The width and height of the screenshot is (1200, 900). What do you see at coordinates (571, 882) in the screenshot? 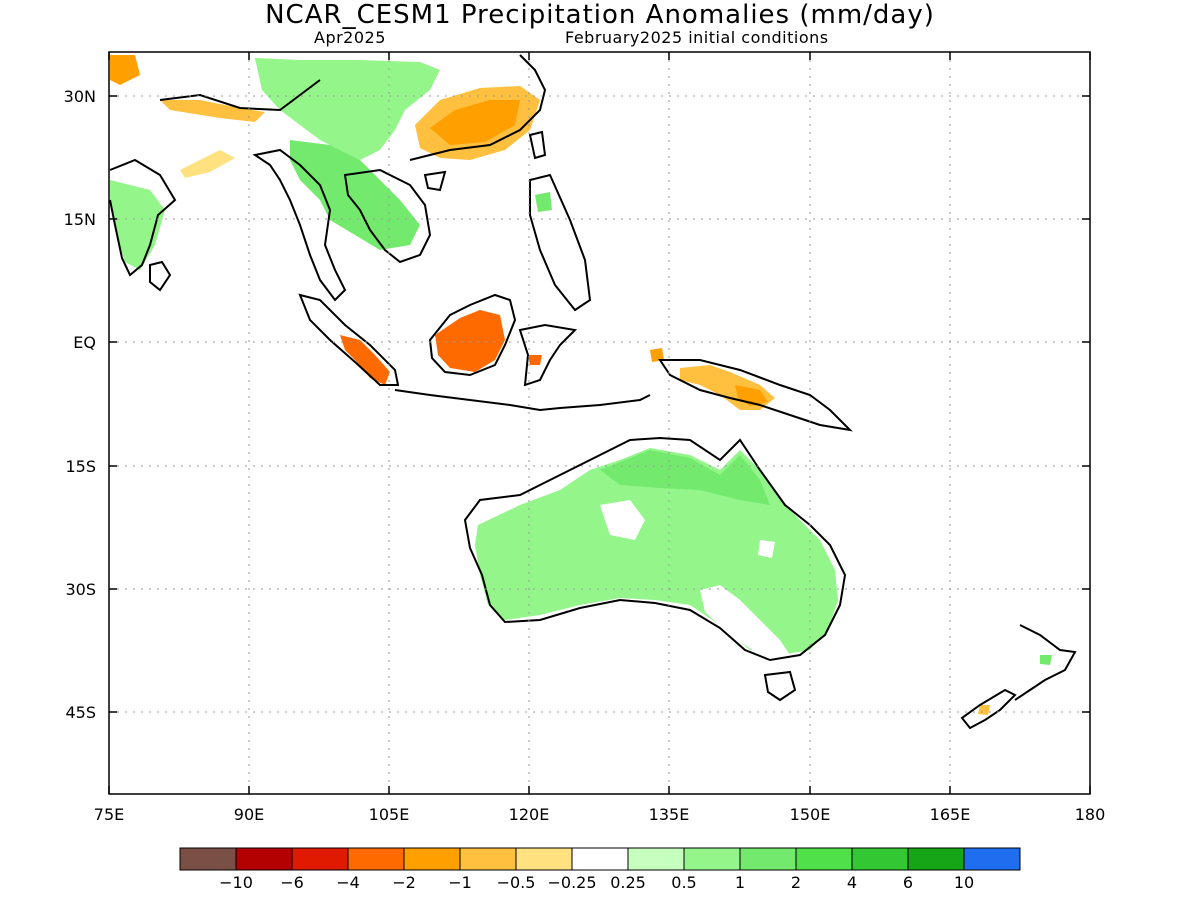
I see `colorbar-label: −0.25` at bounding box center [571, 882].